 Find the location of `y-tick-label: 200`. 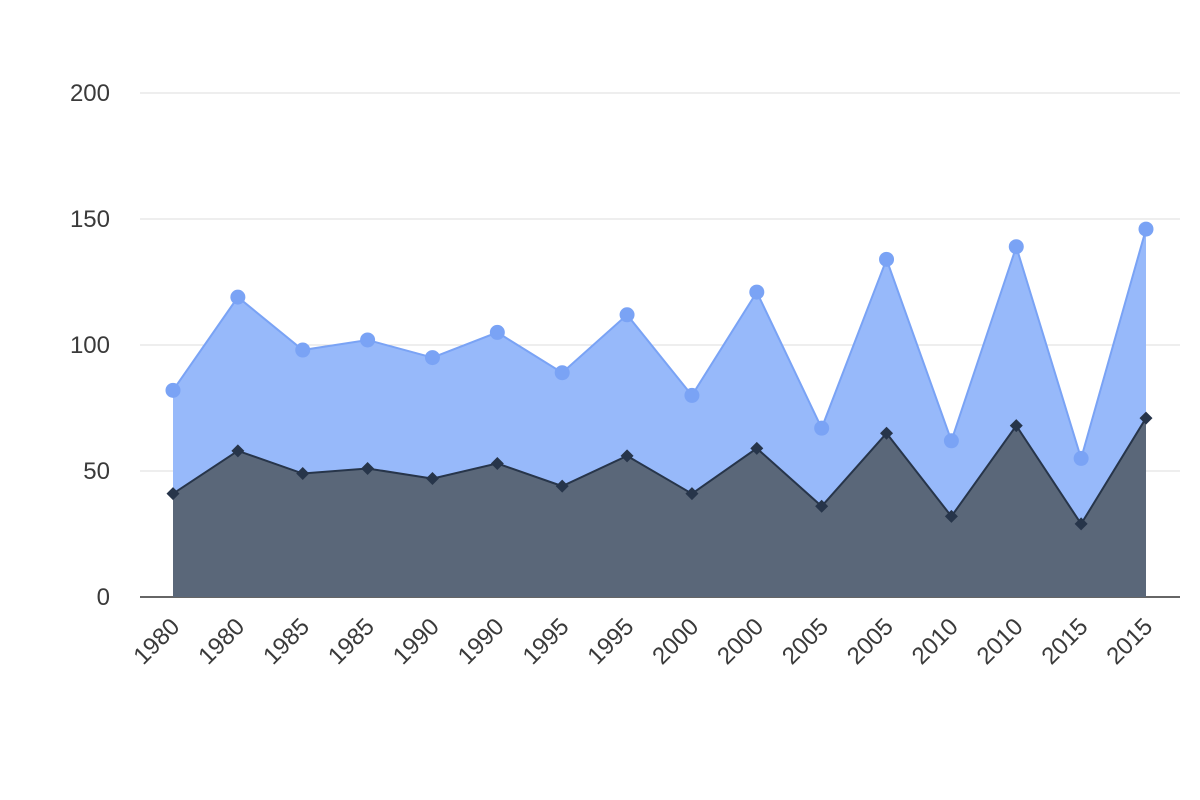

y-tick-label: 200 is located at coordinates (90, 93).